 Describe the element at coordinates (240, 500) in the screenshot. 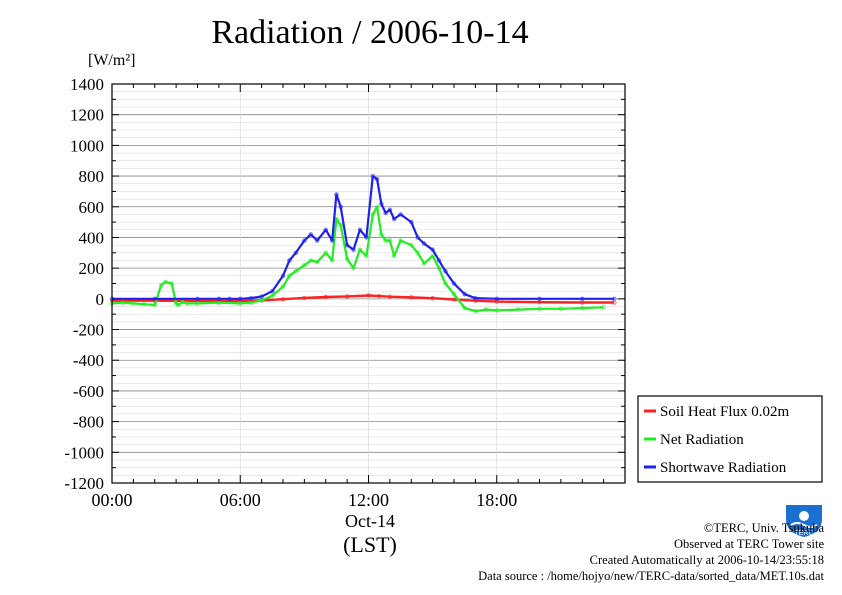

I see `x-tick-label: 06:00` at that location.